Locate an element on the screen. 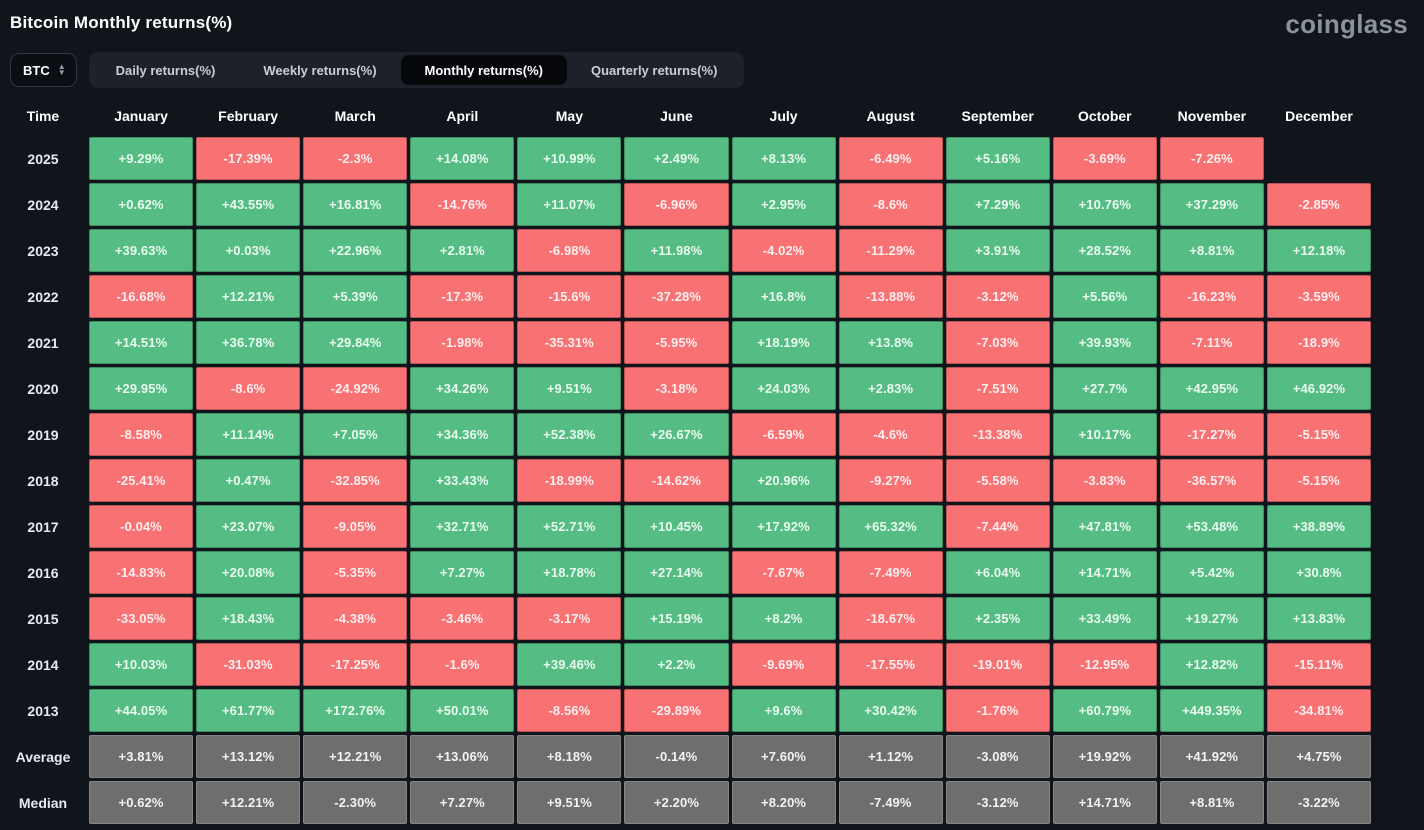 Image resolution: width=1424 pixels, height=830 pixels. return-cell: -8.58% is located at coordinates (141, 434).